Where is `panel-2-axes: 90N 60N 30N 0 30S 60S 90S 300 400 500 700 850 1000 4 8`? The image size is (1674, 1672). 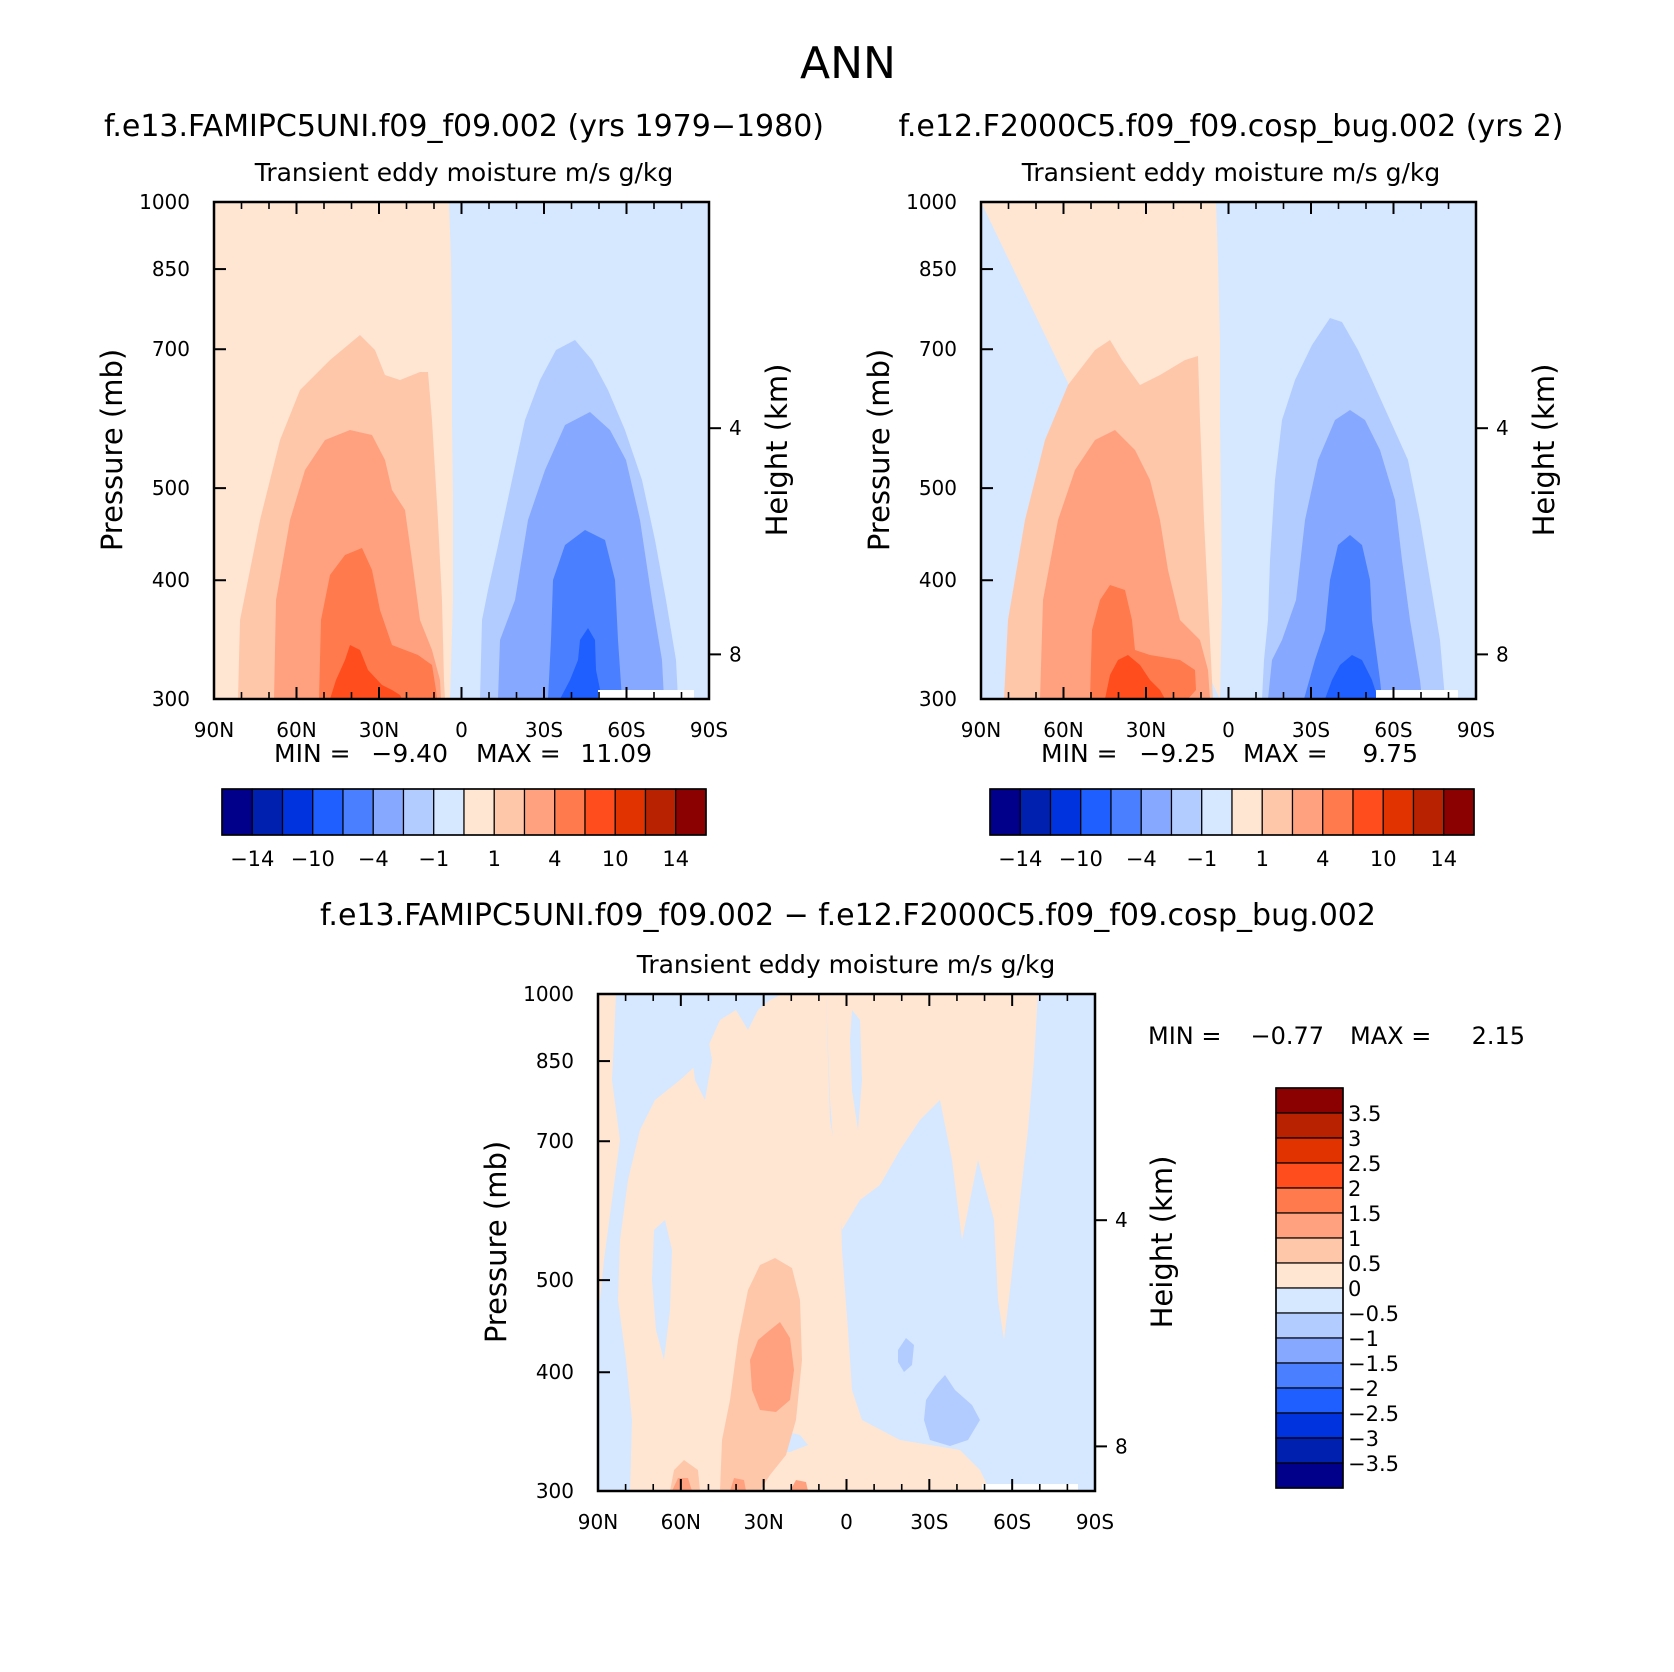
panel-2-axes: 90N 60N 30N 0 30S 60S 90S 300 400 500 700 850 1000 4 8 is located at coordinates (1207, 466).